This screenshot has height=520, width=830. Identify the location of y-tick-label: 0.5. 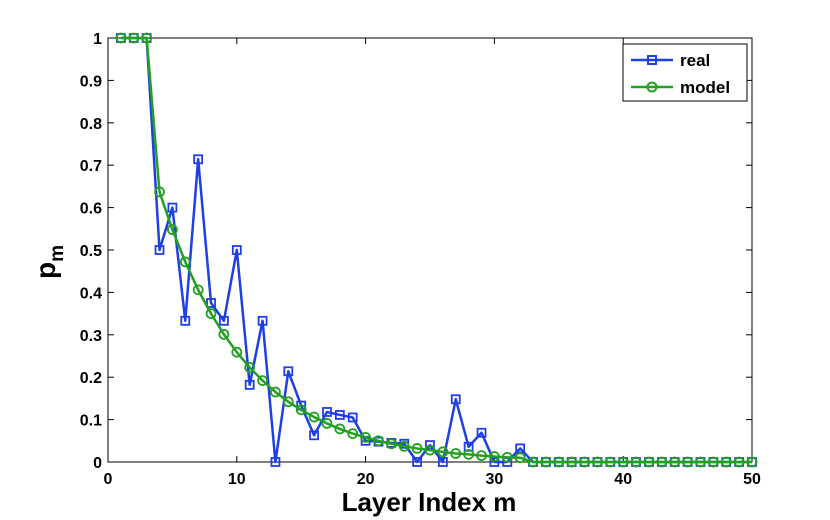
(91, 251).